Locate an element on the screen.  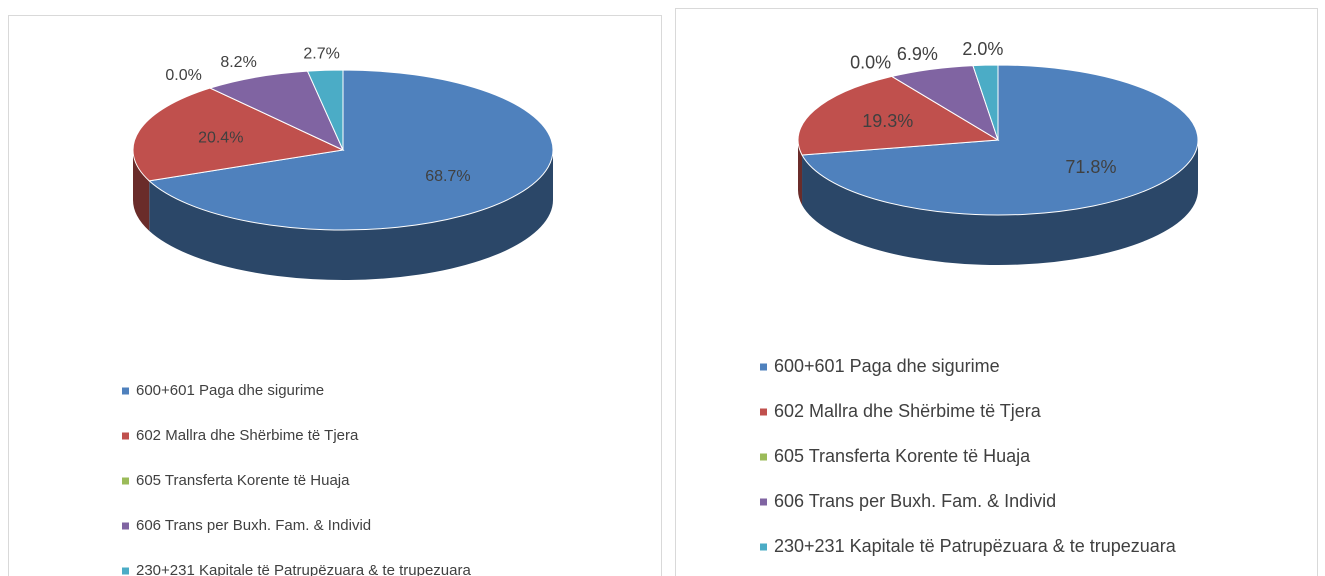
data-label: 6.9% is located at coordinates (917, 54).